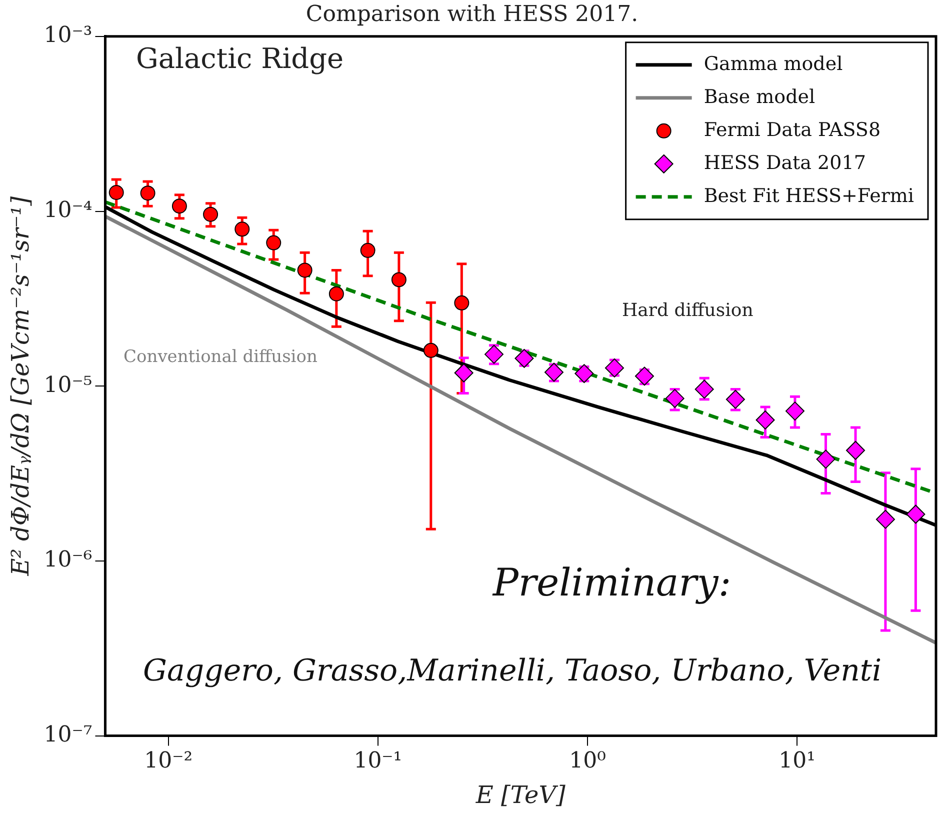 This screenshot has width=946, height=819. What do you see at coordinates (68, 35) in the screenshot?
I see `y-tick-label: 10⁻³` at bounding box center [68, 35].